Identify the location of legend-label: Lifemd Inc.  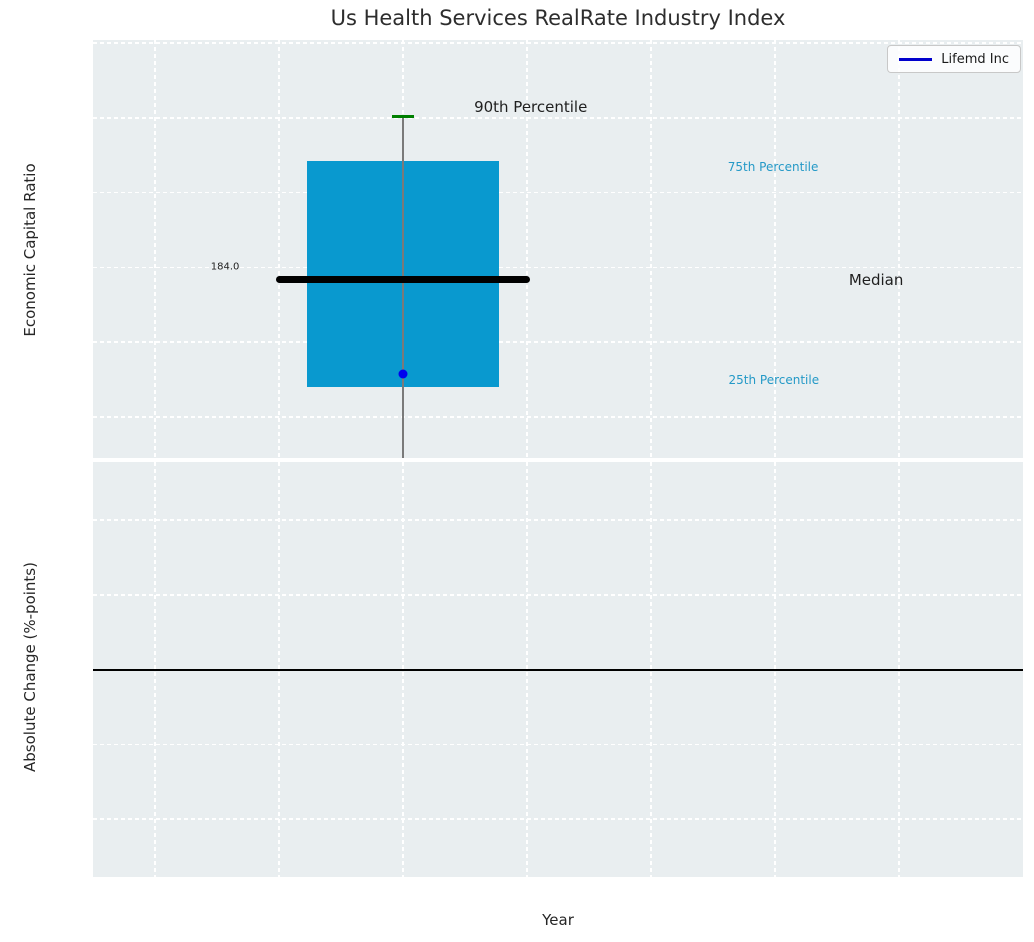
(975, 59).